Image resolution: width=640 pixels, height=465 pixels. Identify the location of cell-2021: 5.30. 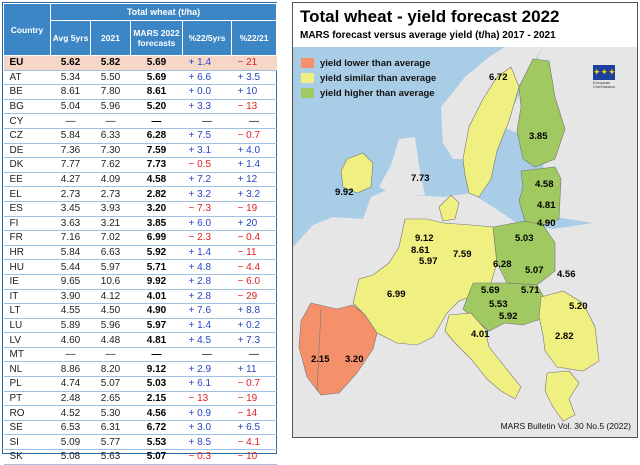
(110, 413).